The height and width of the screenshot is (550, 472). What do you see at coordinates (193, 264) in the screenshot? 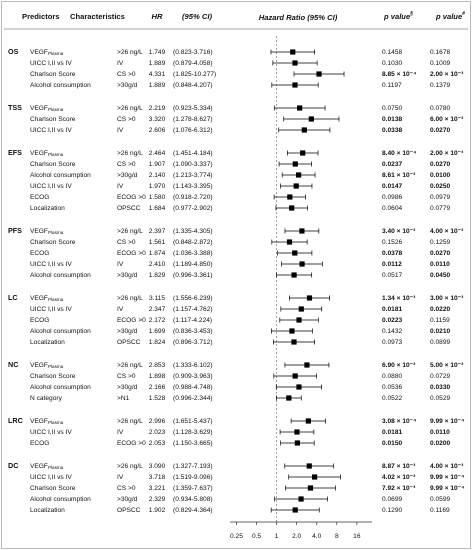
I see `ci-value: (1.189-4.850)` at bounding box center [193, 264].